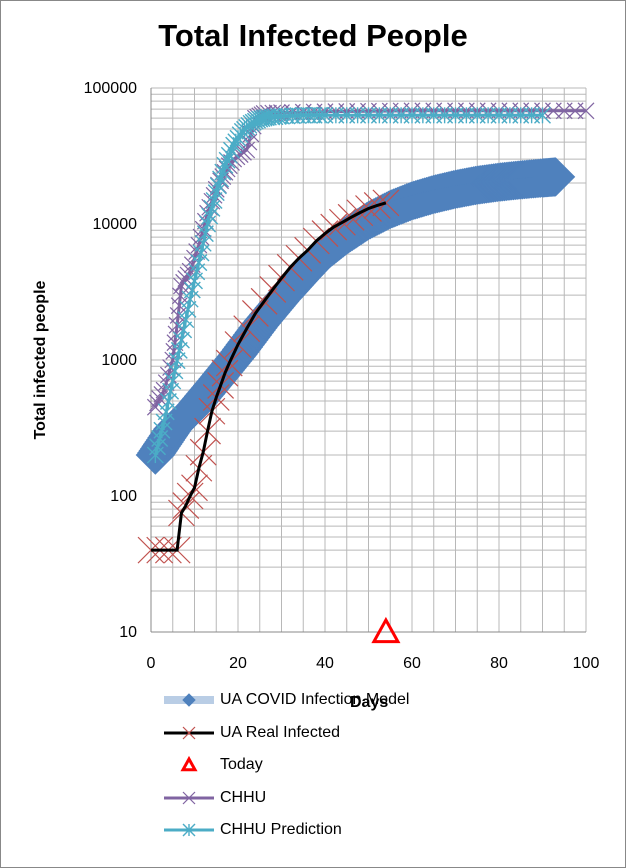 This screenshot has height=868, width=626. Describe the element at coordinates (110, 88) in the screenshot. I see `y-tick-label: 100000` at that location.